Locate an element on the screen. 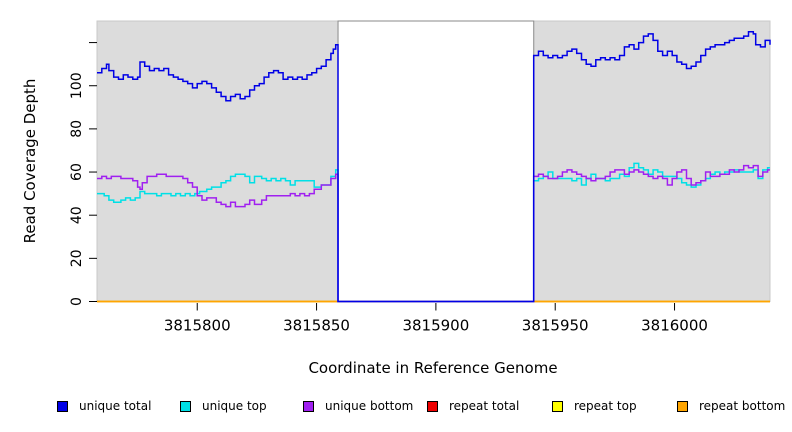 Image resolution: width=792 pixels, height=432 pixels. y-tick-label: 80 is located at coordinates (77, 129).